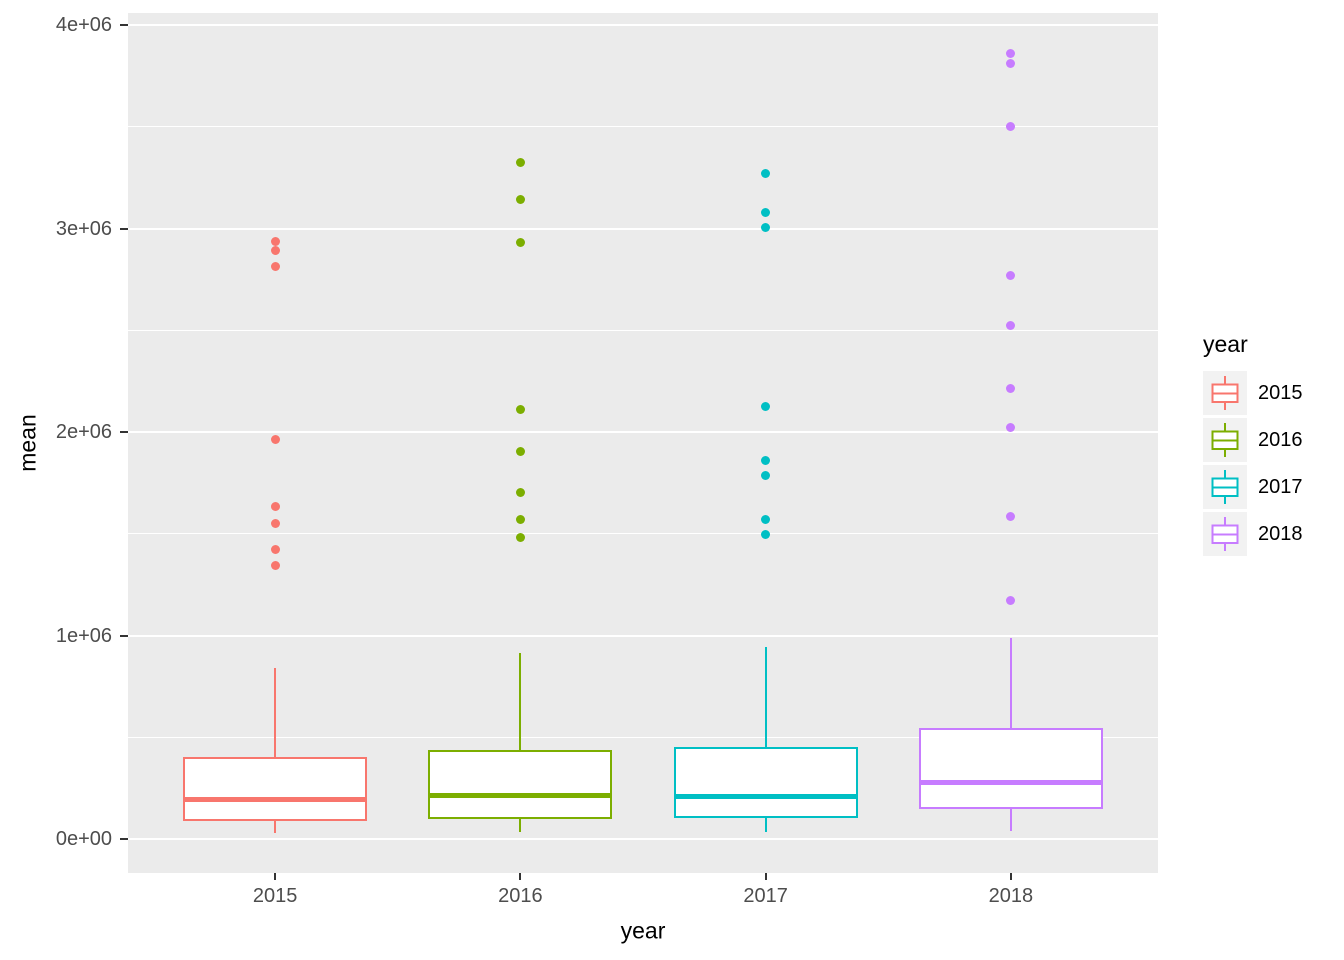  I want to click on upper-whisker-2017, so click(765, 697).